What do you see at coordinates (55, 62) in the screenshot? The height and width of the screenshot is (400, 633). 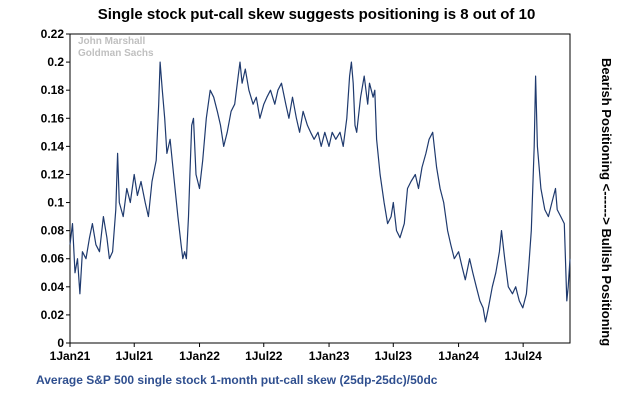 I see `y-tick-label: 0.2` at bounding box center [55, 62].